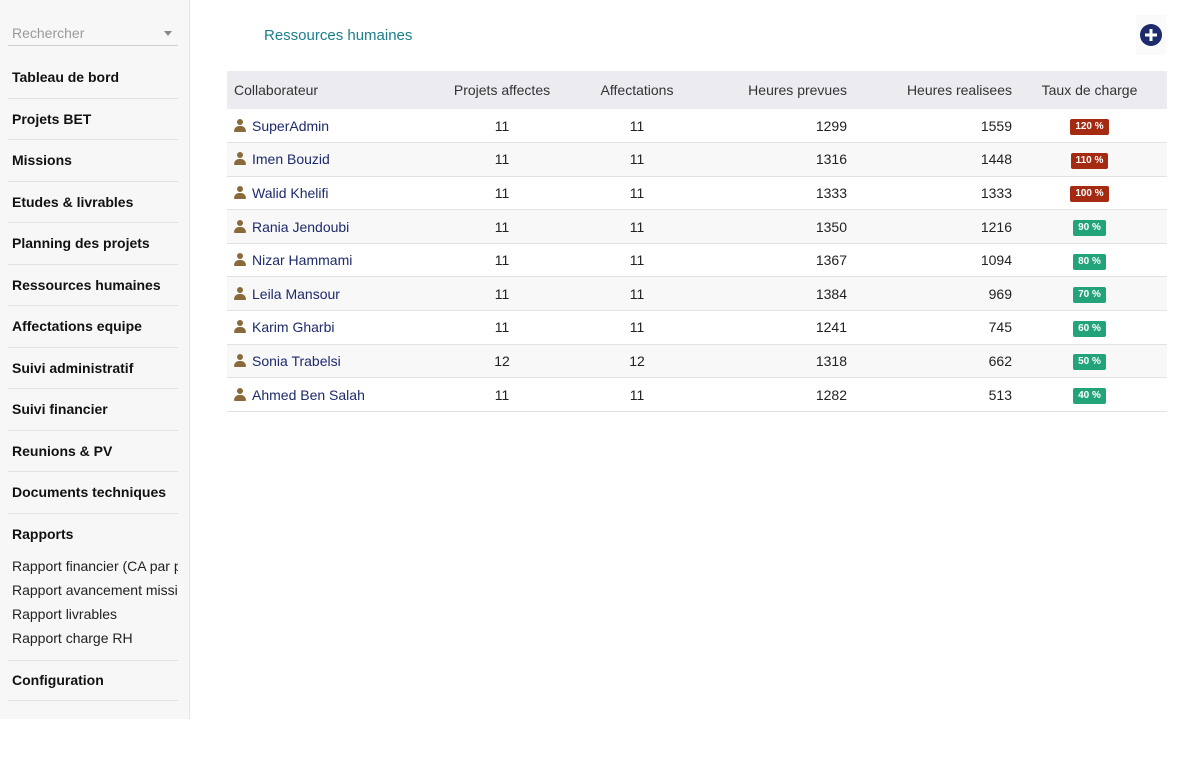  Describe the element at coordinates (301, 226) in the screenshot. I see `collaborator-link: Rania Jendoubi` at that location.